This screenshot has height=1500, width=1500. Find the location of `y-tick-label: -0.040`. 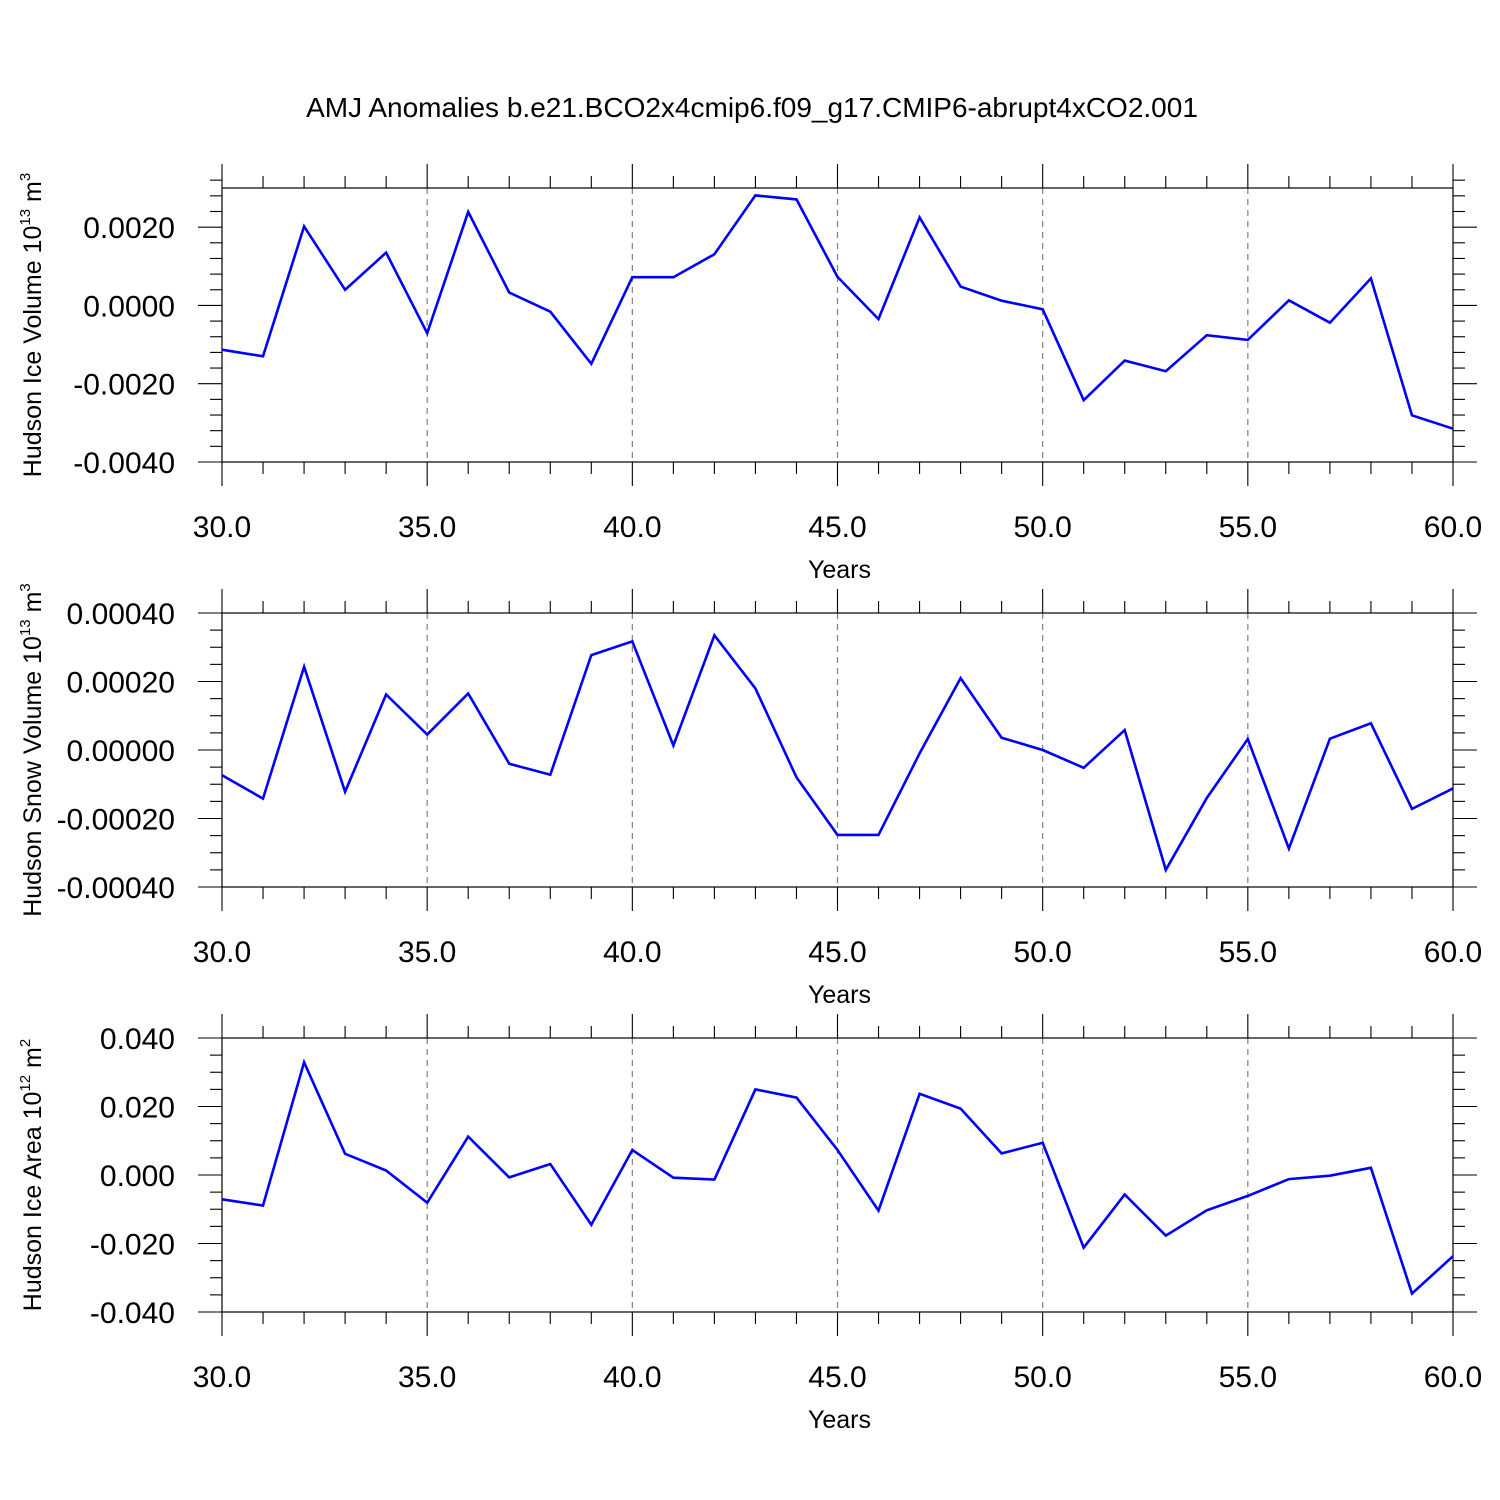

y-tick-label: -0.040 is located at coordinates (132, 1313).